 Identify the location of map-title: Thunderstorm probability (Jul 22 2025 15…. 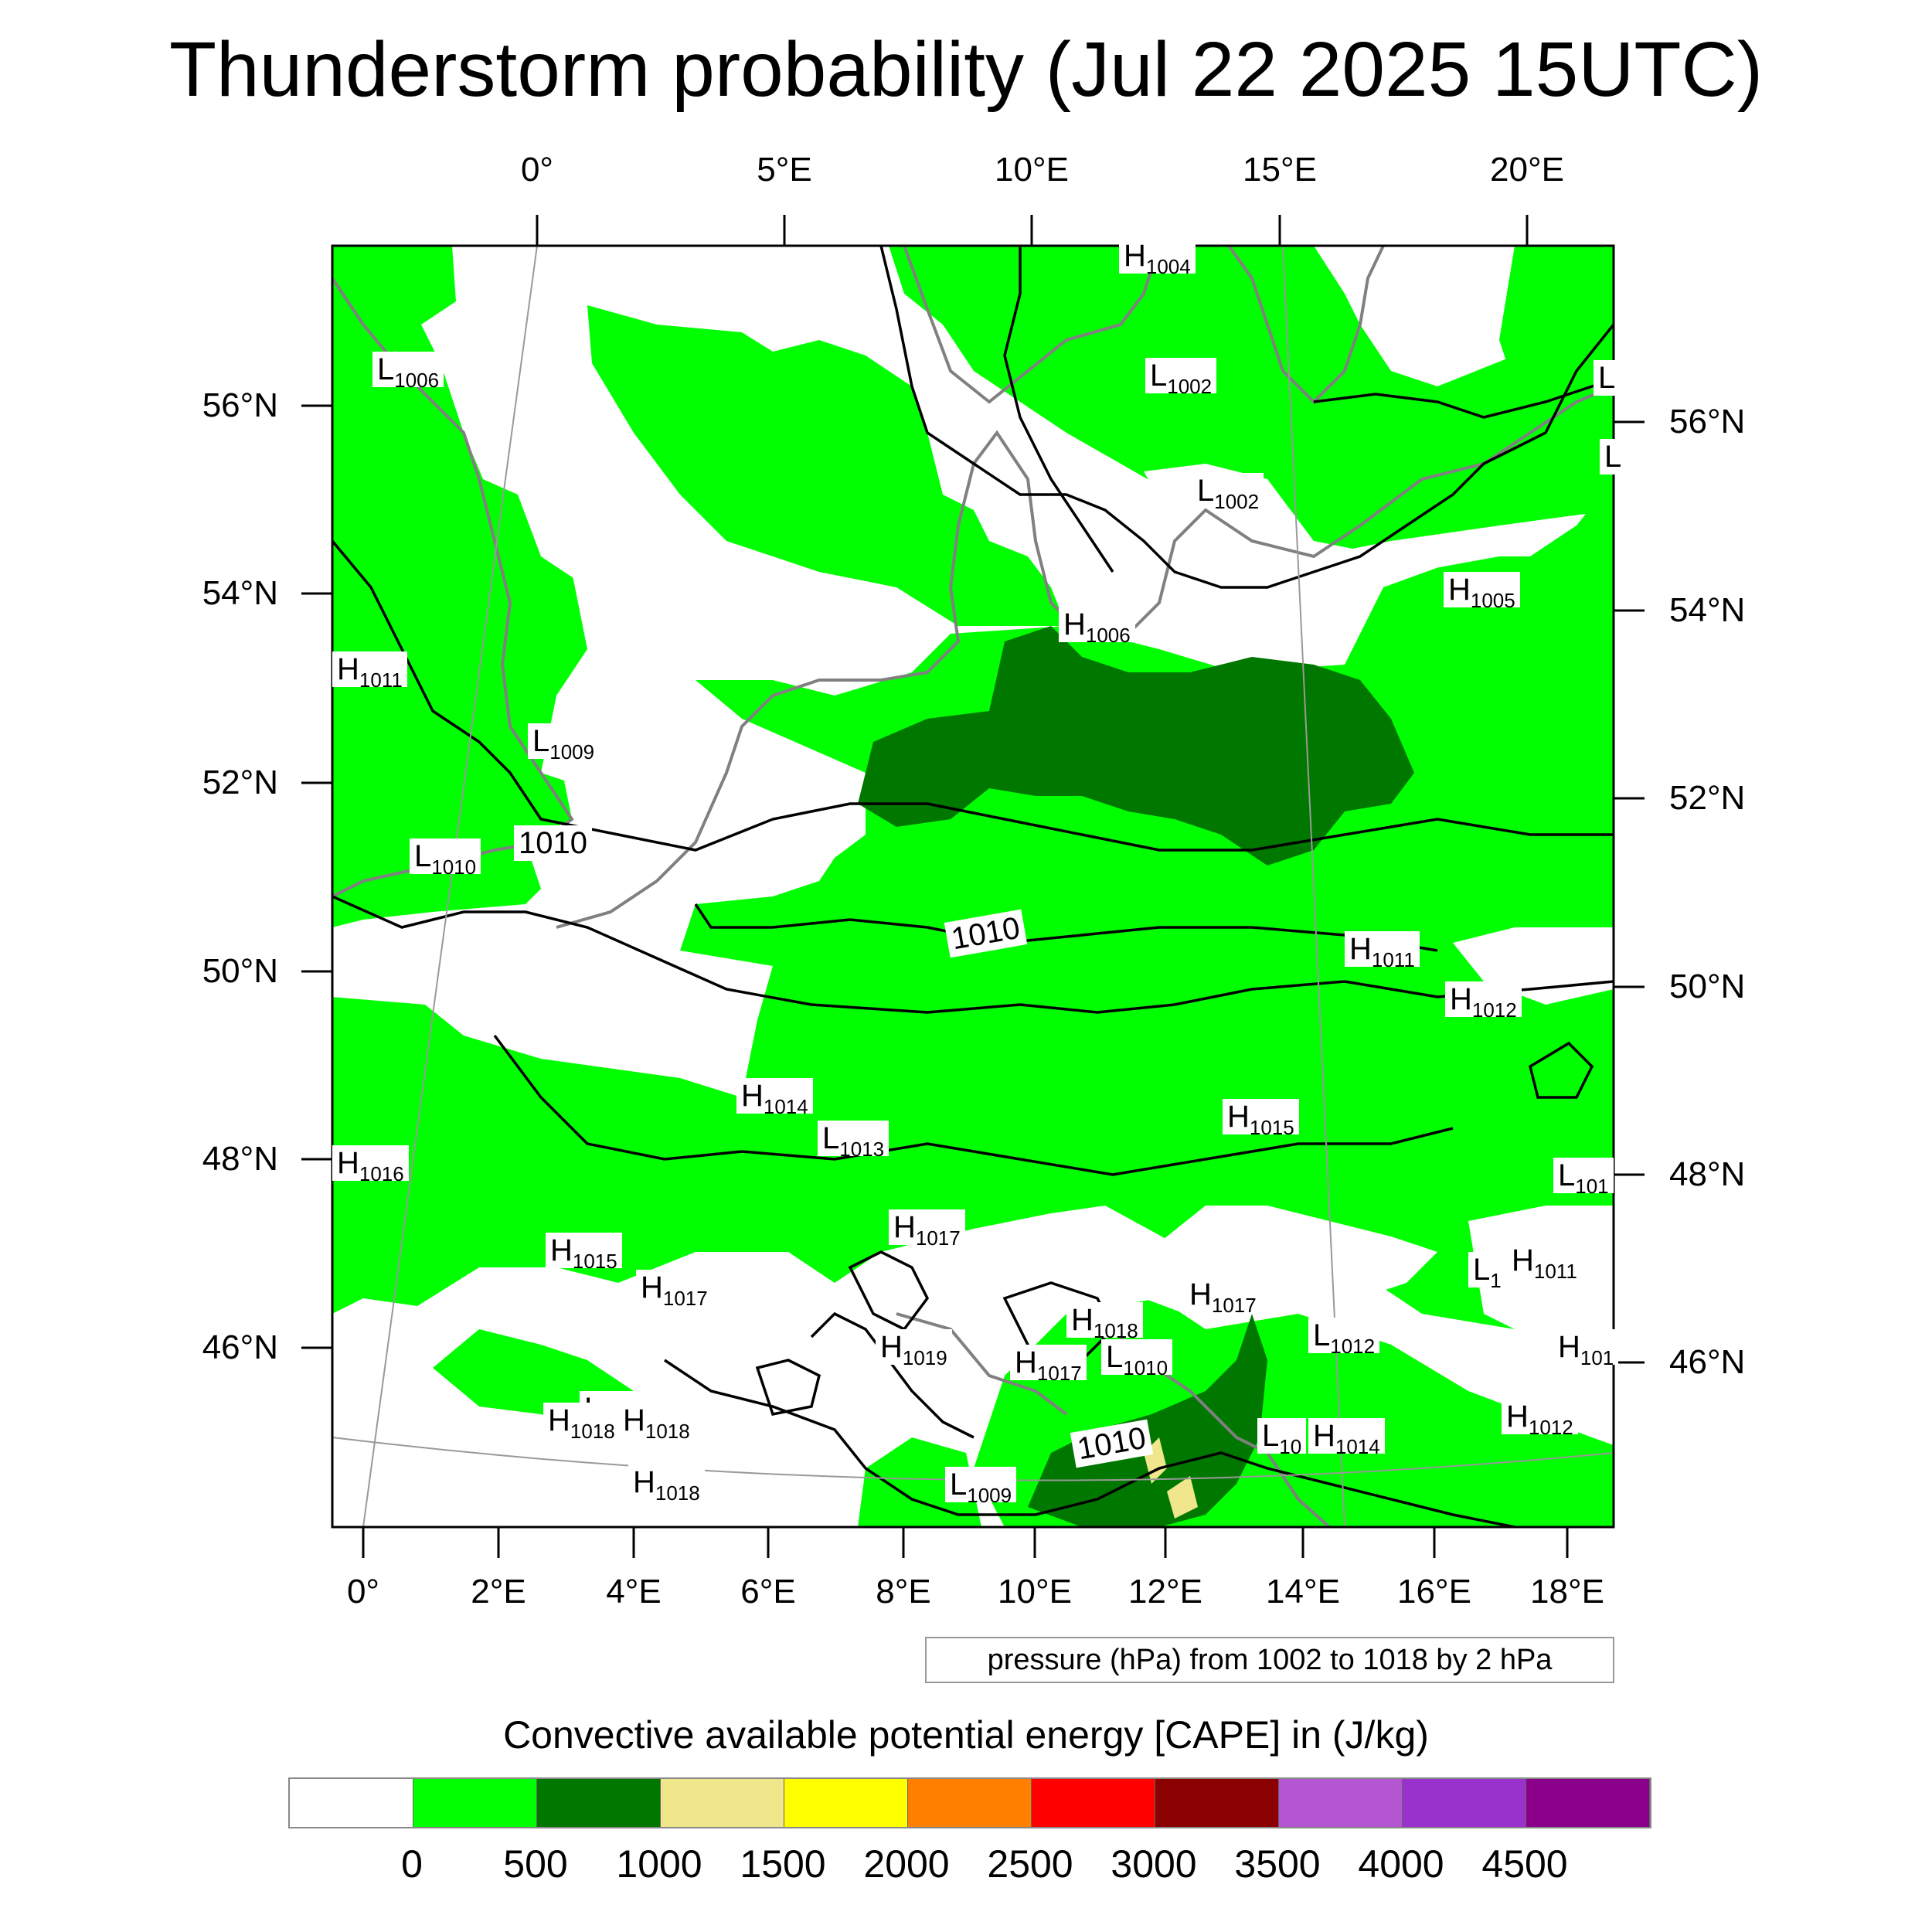
(966, 70).